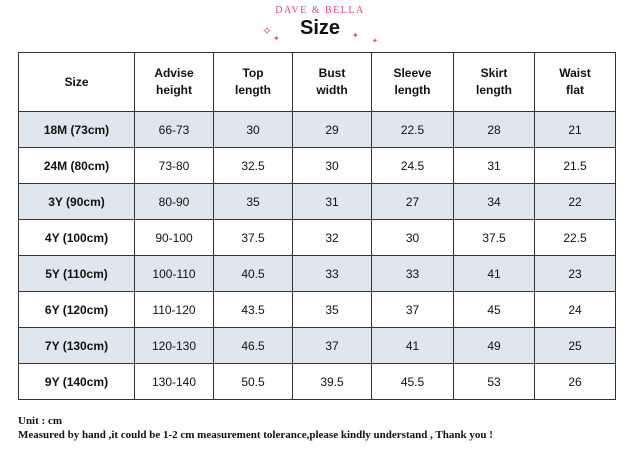  I want to click on table-cell: 40.5, so click(253, 273).